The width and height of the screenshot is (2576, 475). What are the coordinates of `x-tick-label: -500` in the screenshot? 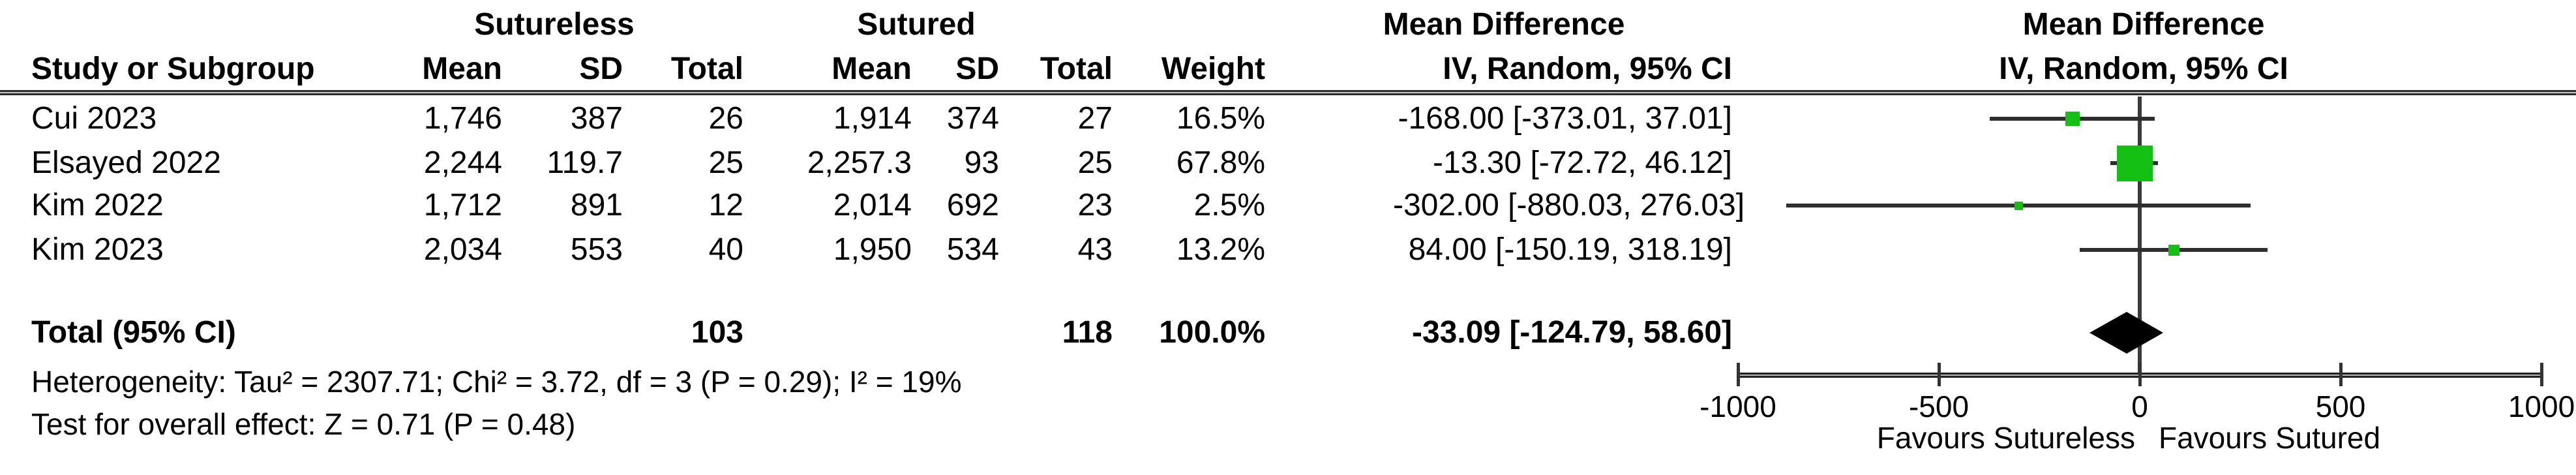 It's located at (1938, 406).